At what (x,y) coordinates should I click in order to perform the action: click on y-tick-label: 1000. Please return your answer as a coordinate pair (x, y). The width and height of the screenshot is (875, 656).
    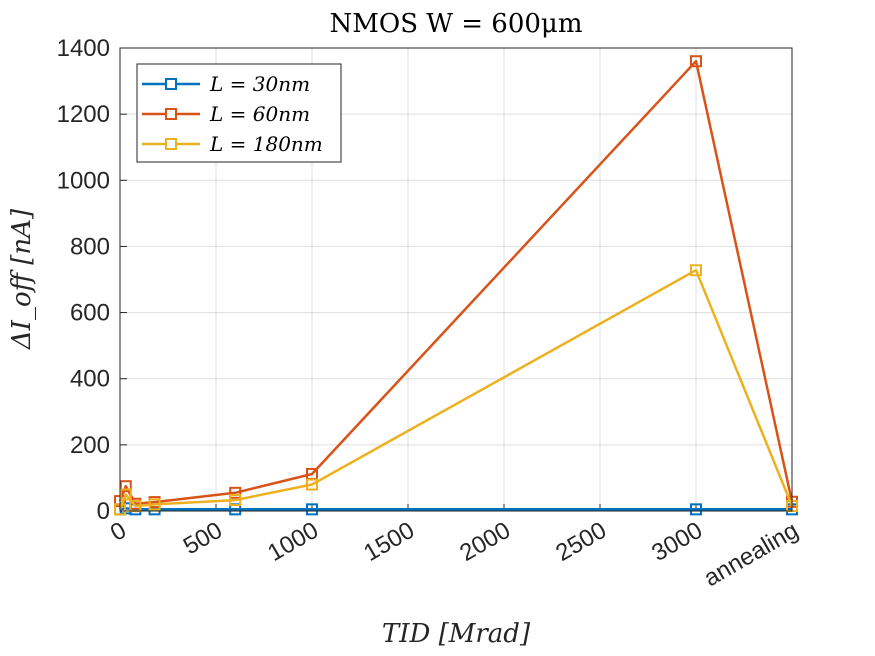
    Looking at the image, I should click on (83, 180).